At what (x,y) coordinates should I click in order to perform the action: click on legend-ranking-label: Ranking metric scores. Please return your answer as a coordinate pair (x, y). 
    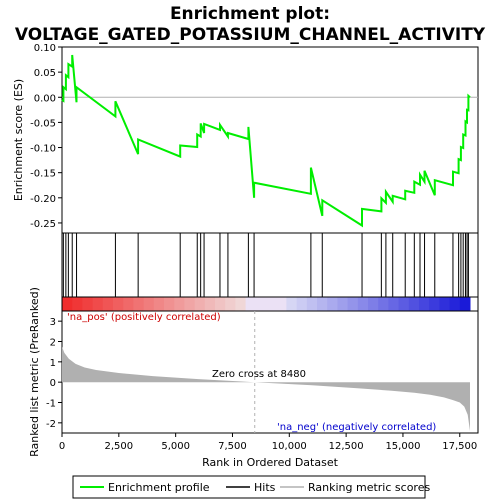
    Looking at the image, I should click on (369, 487).